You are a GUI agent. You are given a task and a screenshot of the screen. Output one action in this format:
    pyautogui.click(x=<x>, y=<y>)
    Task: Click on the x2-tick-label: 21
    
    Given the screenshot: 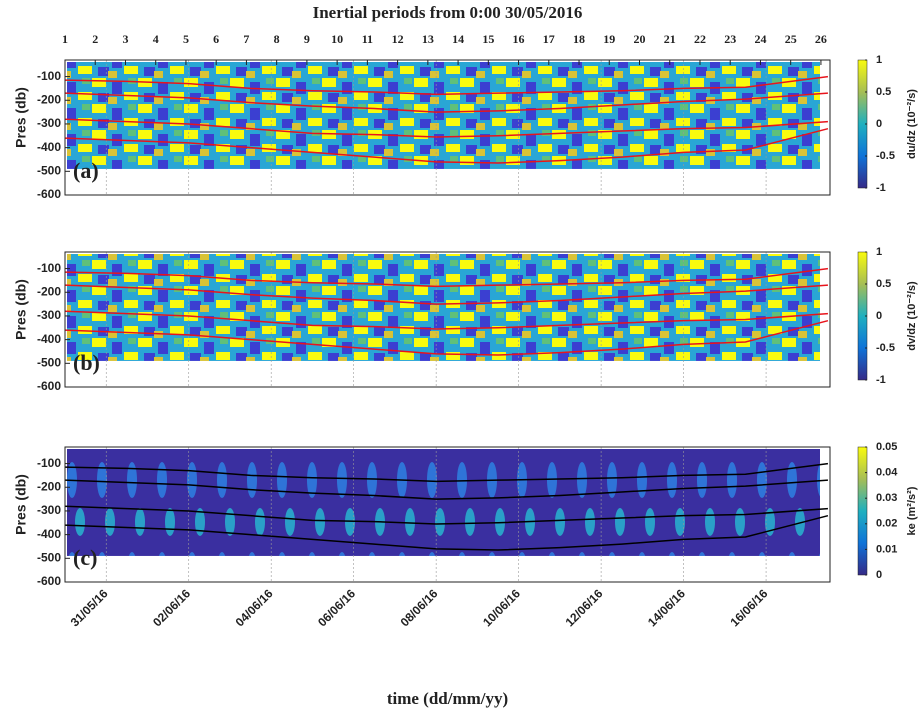 What is the action you would take?
    pyautogui.click(x=670, y=39)
    